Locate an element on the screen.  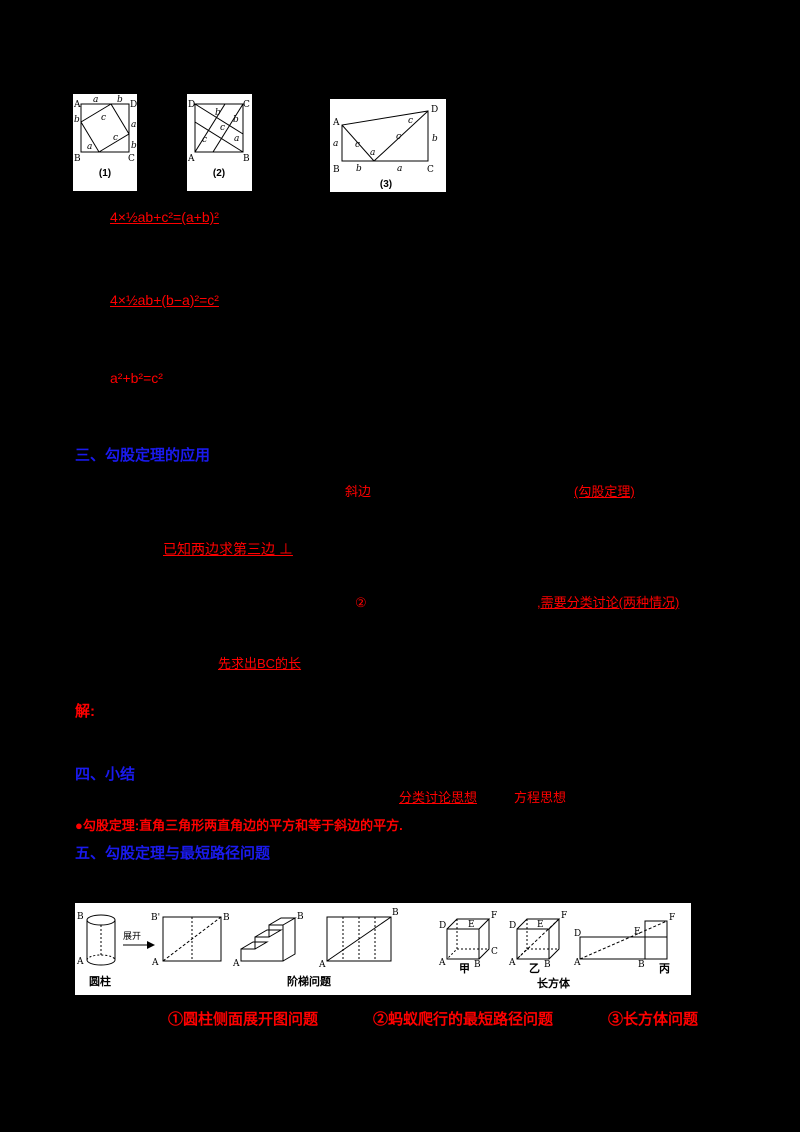
svg-text: B' is located at coordinates (155, 918).